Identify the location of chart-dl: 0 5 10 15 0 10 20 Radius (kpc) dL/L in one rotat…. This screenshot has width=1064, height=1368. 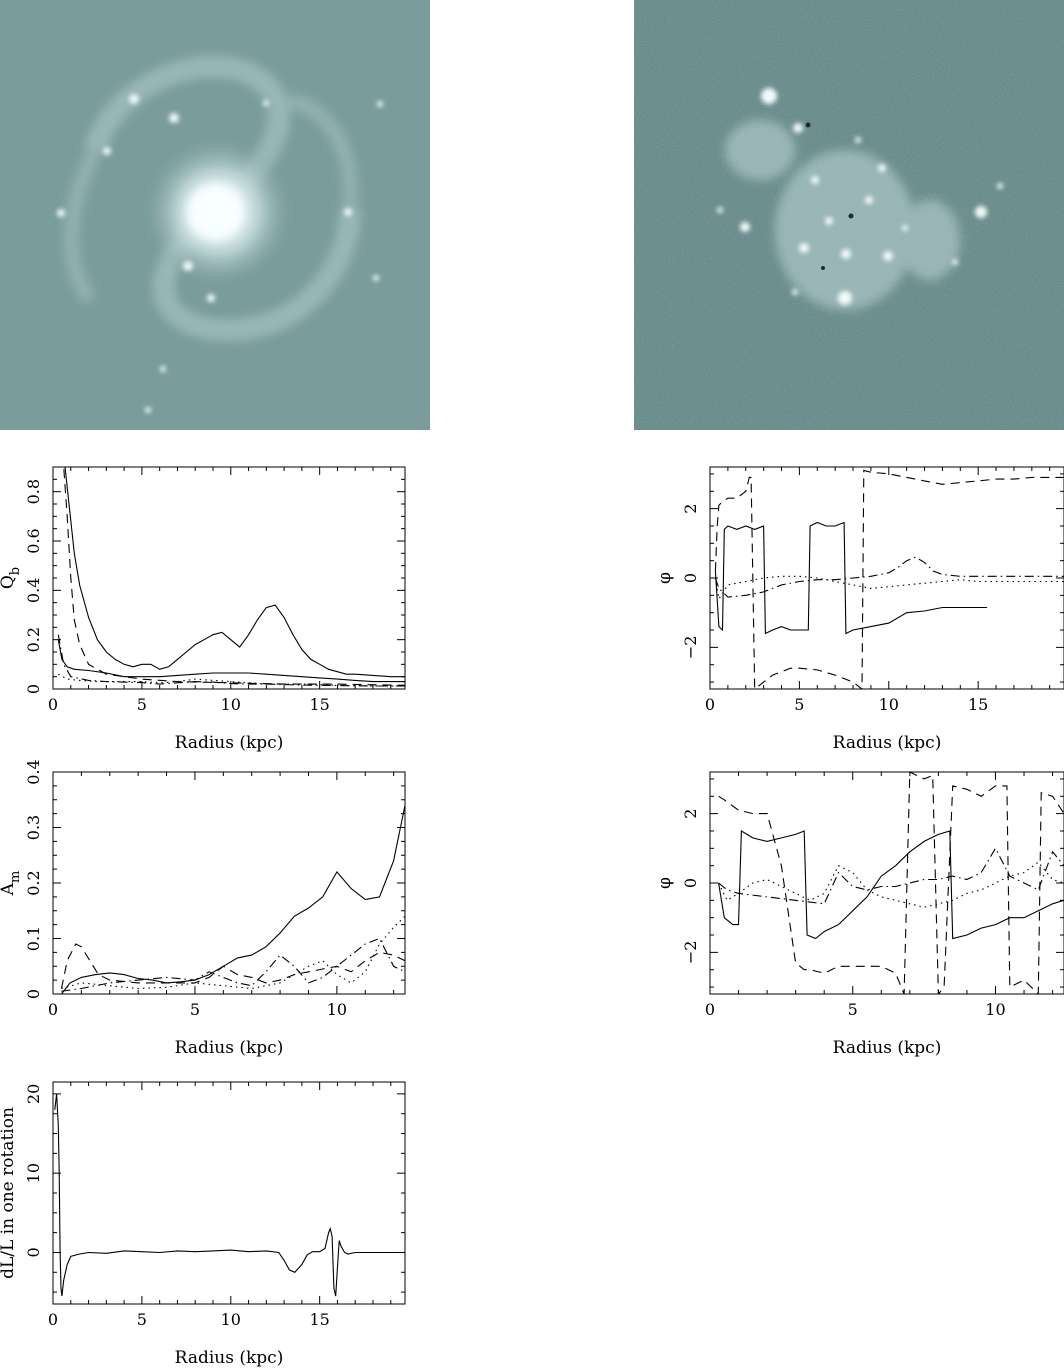
(203, 1224).